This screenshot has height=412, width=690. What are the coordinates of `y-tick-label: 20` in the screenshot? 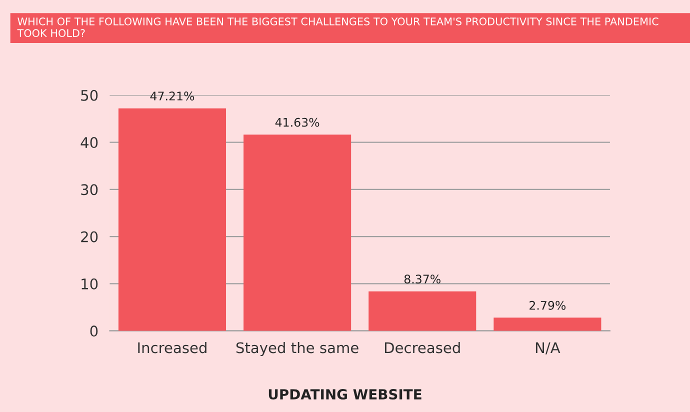 It's located at (89, 236).